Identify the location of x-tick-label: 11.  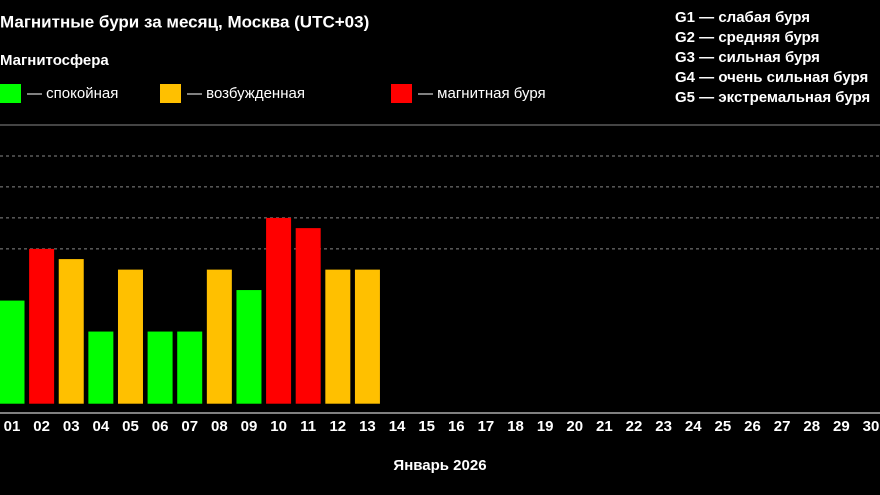
(308, 426).